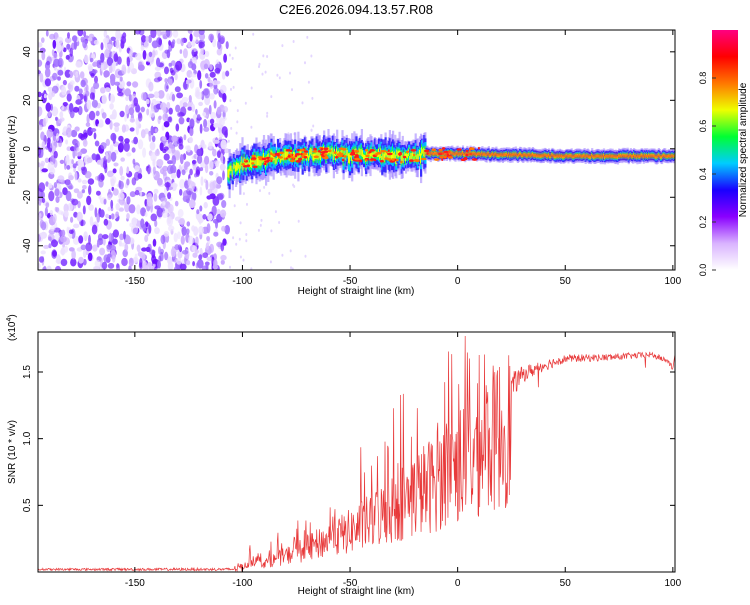 The image size is (750, 605). Describe the element at coordinates (27, 149) in the screenshot. I see `y-tick-label: 0` at that location.